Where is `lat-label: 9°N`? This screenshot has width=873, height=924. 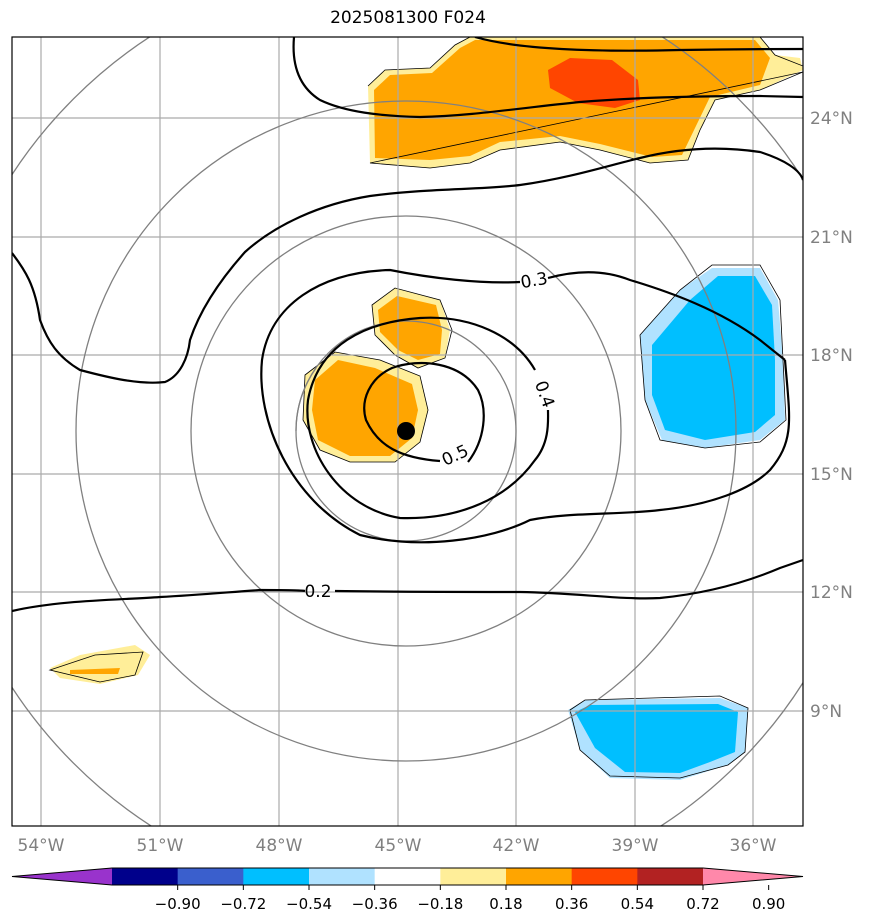
lat-label: 9°N is located at coordinates (826, 712).